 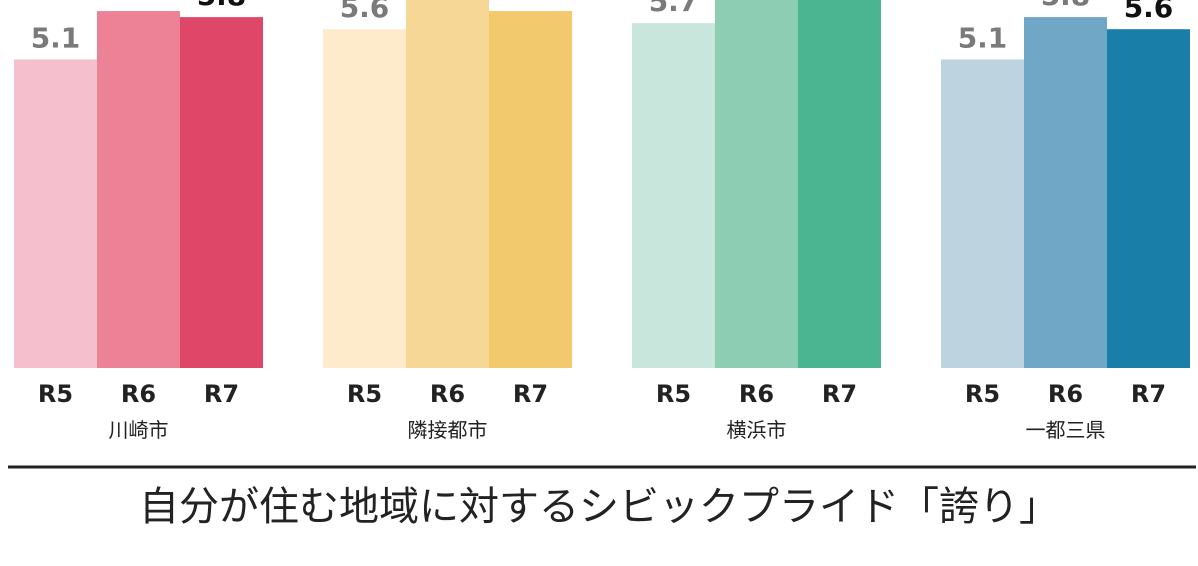 What do you see at coordinates (599, 507) in the screenshot?
I see `chart-title: 自分が住む地域に対するシビックプライド「誇り」` at bounding box center [599, 507].